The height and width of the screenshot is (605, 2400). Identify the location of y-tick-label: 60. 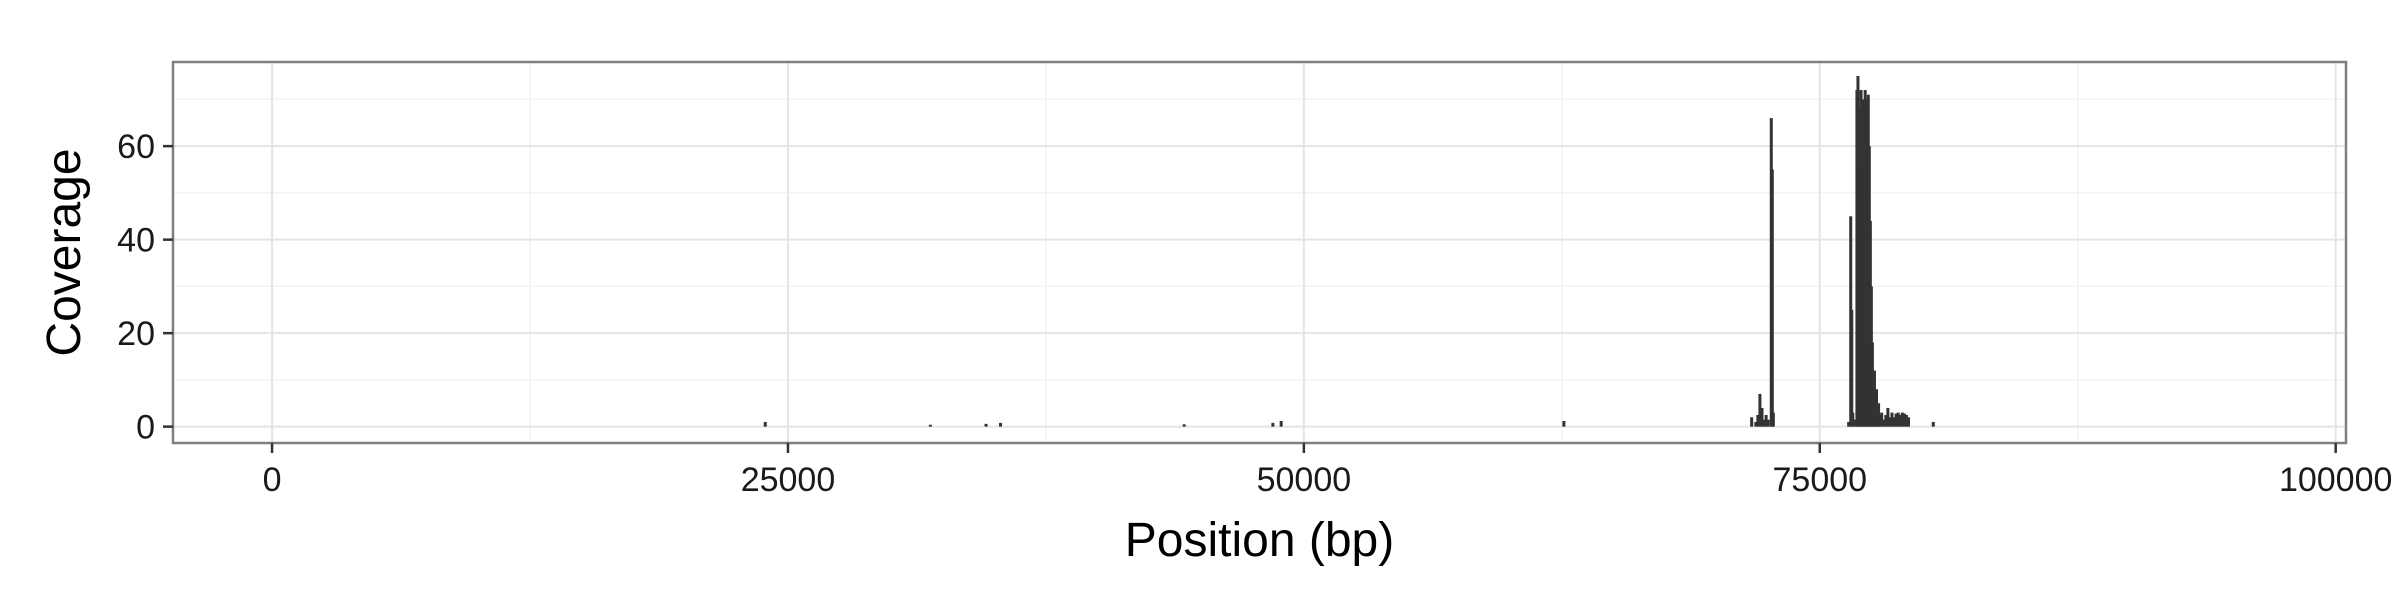
(136, 147).